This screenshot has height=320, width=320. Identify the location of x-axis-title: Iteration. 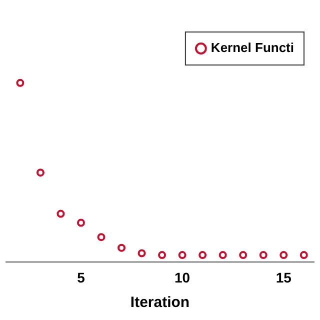
(160, 303).